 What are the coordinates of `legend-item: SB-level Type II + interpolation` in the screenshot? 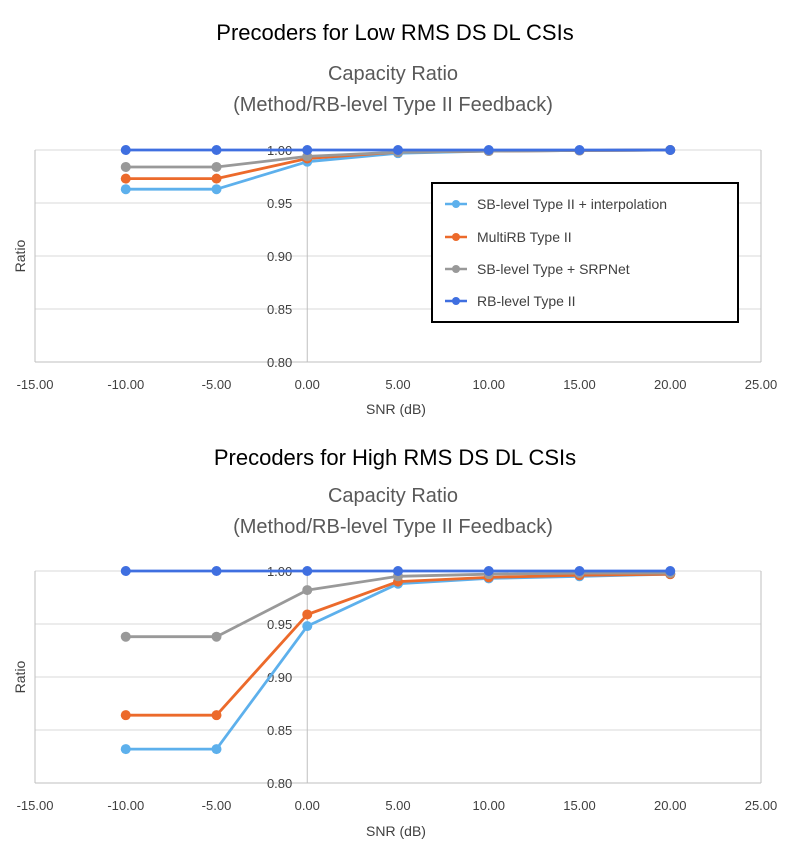 It's located at (556, 204).